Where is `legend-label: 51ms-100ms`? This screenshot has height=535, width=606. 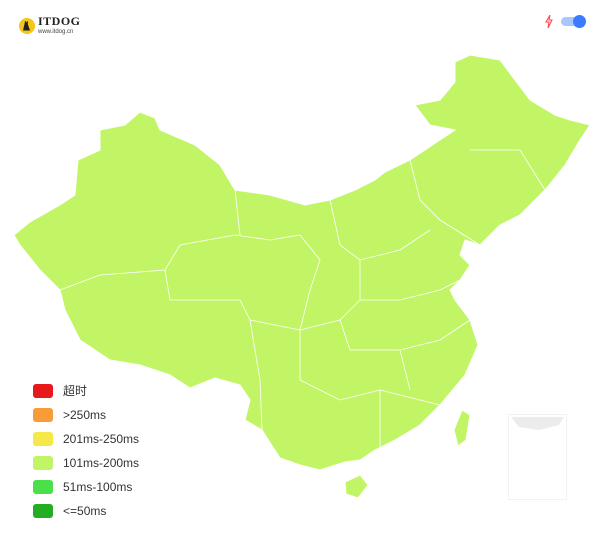 legend-label: 51ms-100ms is located at coordinates (98, 487).